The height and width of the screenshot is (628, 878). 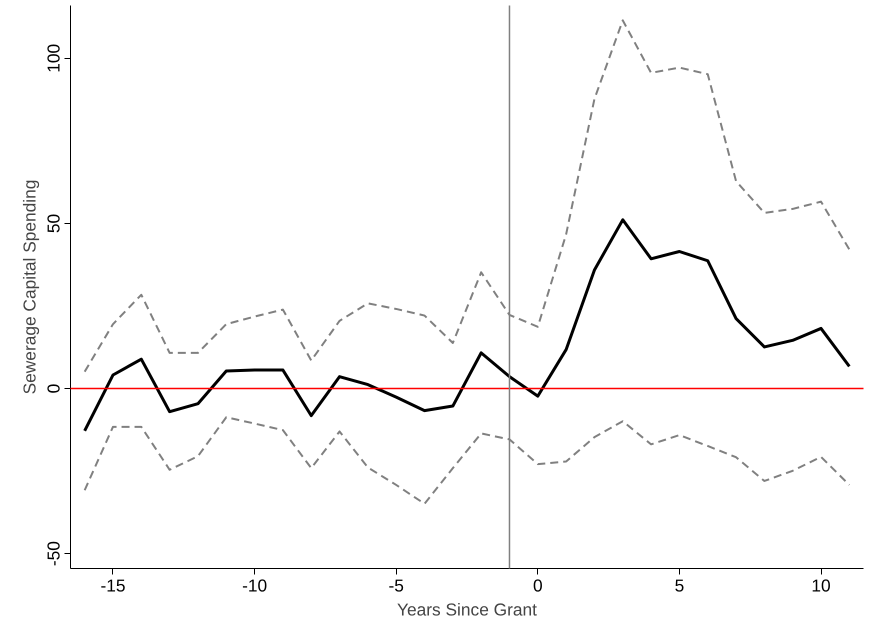 I want to click on x-tick-label: 10, so click(x=821, y=586).